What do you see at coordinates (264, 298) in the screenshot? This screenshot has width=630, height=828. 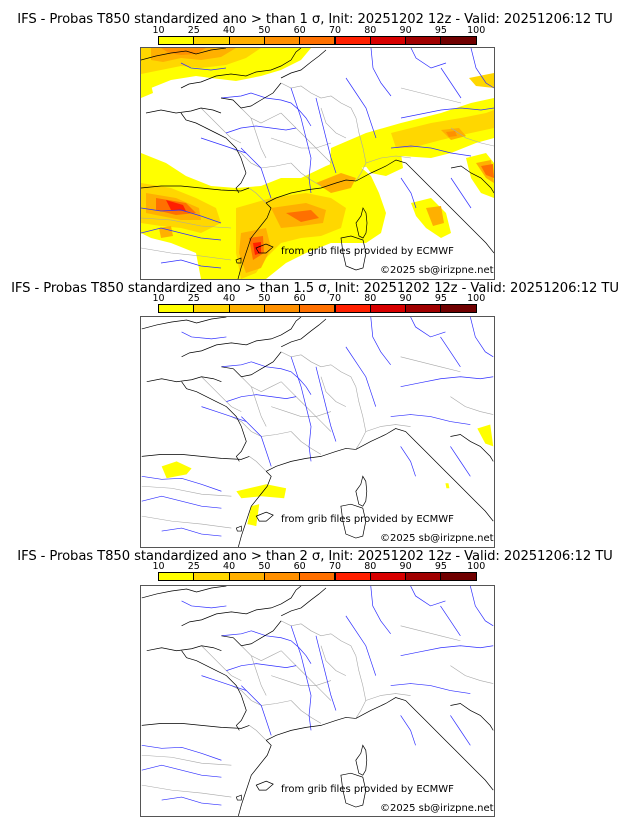 I see `colorbar-tick-label: 50` at bounding box center [264, 298].